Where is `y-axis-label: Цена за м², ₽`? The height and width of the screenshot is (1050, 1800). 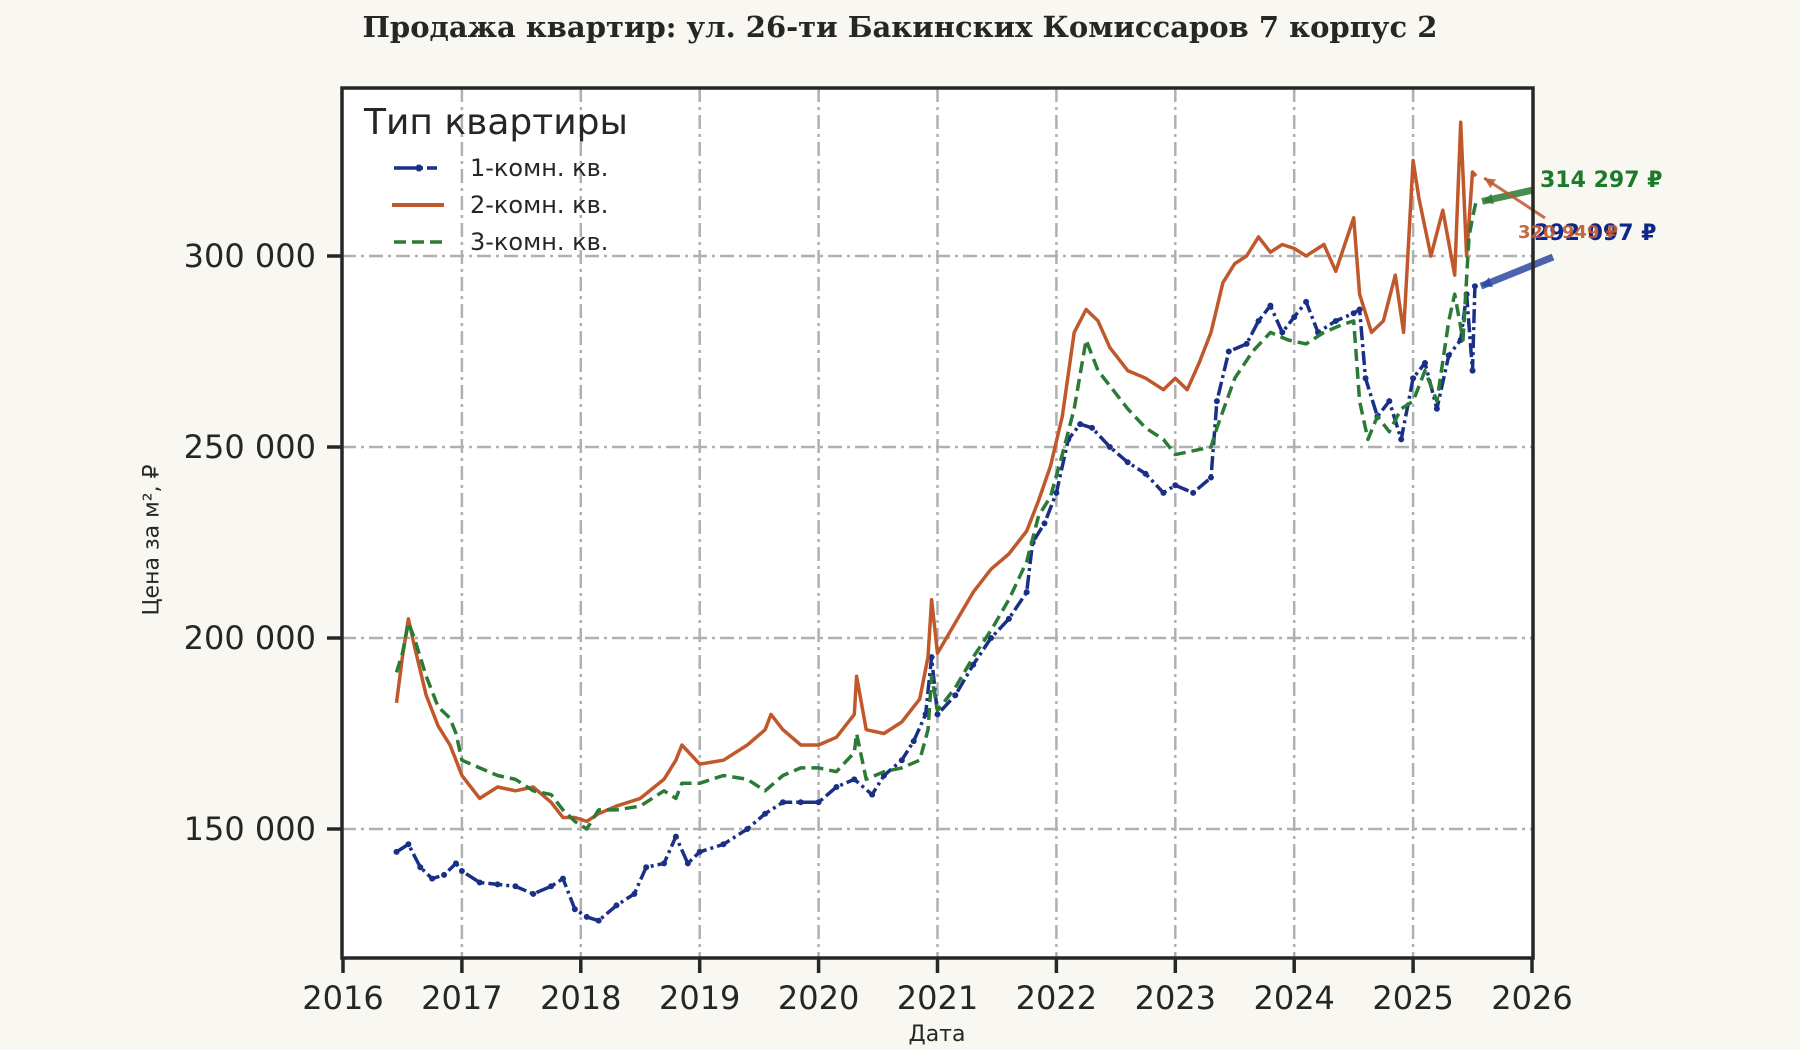
y-axis-label: Цена за м², ₽ is located at coordinates (152, 540).